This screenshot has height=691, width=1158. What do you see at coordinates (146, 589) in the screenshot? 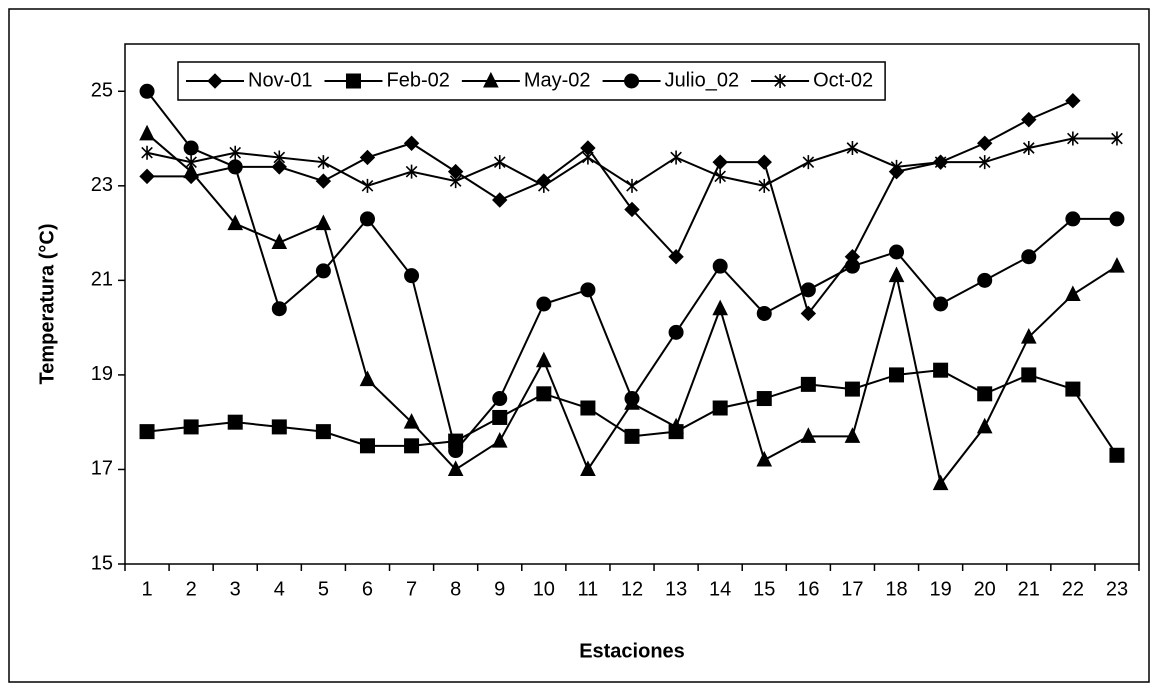
I see `x-tick-label: 1` at bounding box center [146, 589].